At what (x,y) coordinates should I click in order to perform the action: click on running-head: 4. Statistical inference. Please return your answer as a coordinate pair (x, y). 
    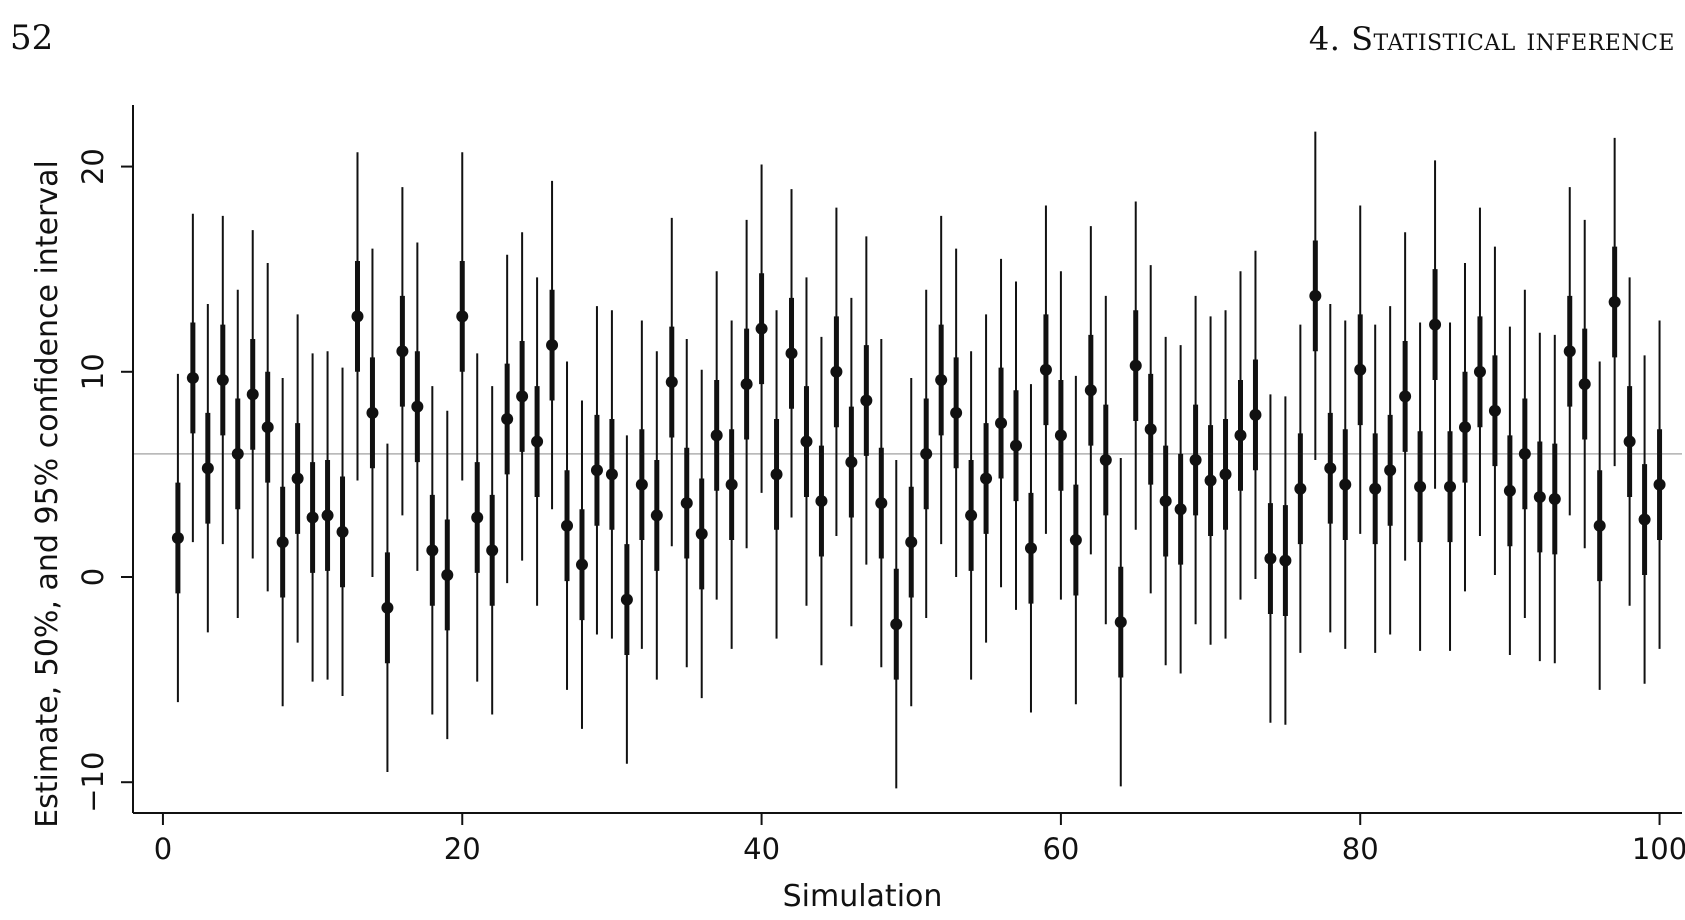
    Looking at the image, I should click on (1491, 39).